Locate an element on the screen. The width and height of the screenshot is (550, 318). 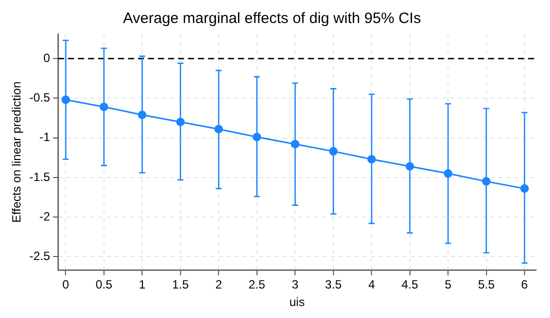
y-tick-label: -0.5 is located at coordinates (39, 97).